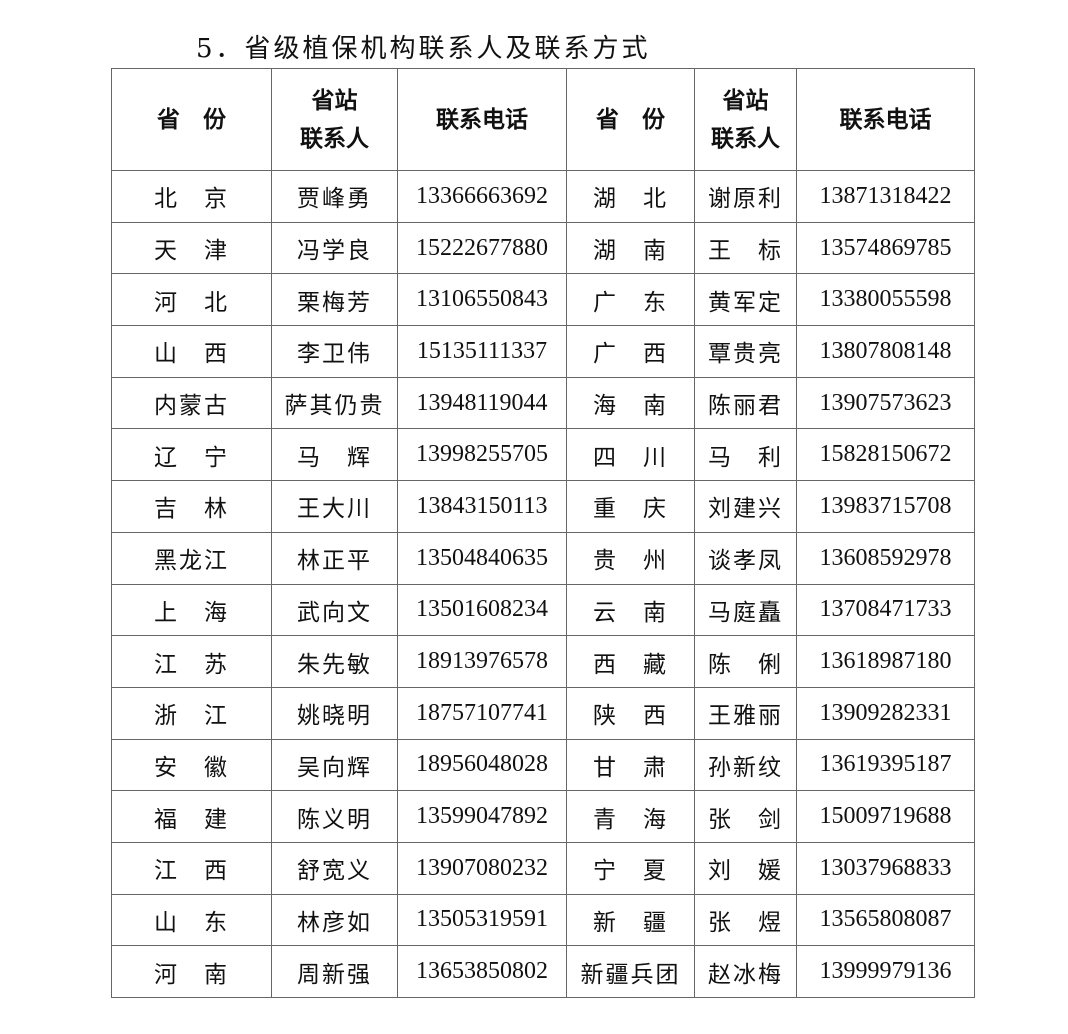 The image size is (1068, 1034). What do you see at coordinates (482, 610) in the screenshot?
I see `phone-cell: 13501608234` at bounding box center [482, 610].